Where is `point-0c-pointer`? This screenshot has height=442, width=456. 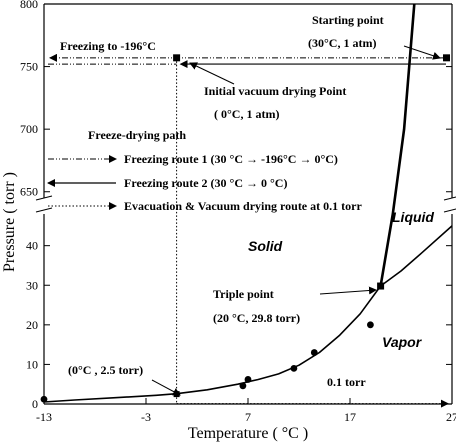 point-0c-pointer is located at coordinates (166, 387).